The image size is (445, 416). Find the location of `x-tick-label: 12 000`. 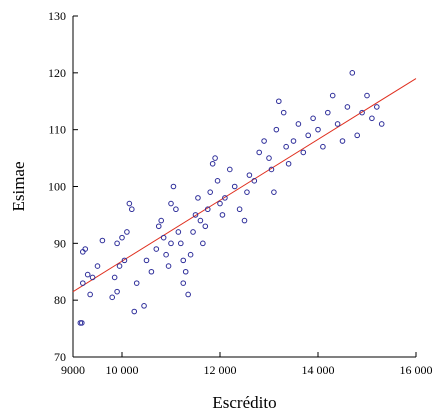

x-tick-label: 12 000 is located at coordinates (220, 370).